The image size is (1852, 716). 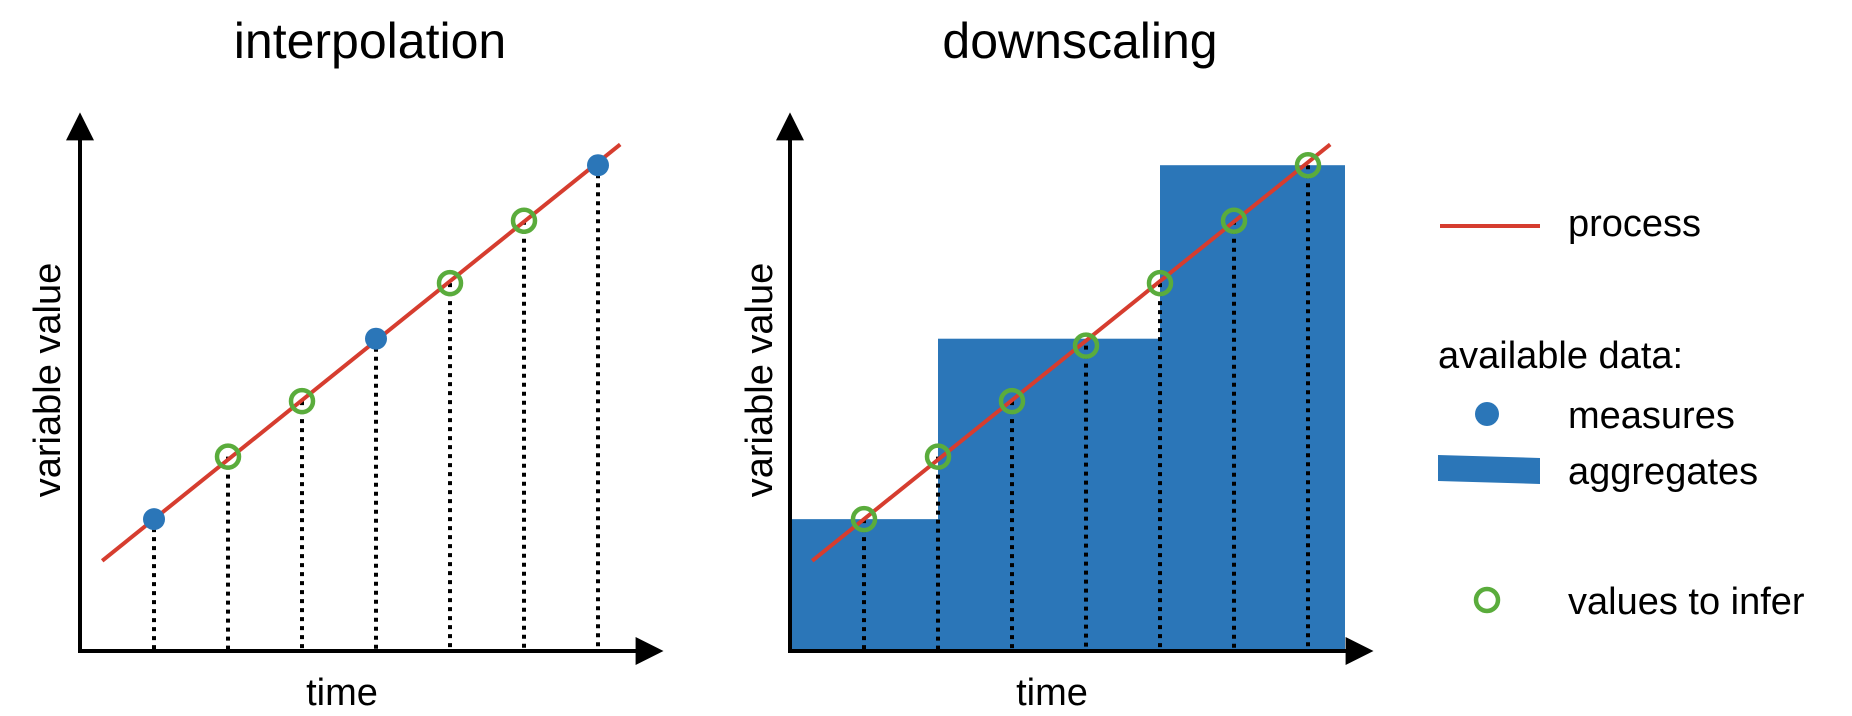 I want to click on interpolation-y-label: variable value, so click(x=48, y=380).